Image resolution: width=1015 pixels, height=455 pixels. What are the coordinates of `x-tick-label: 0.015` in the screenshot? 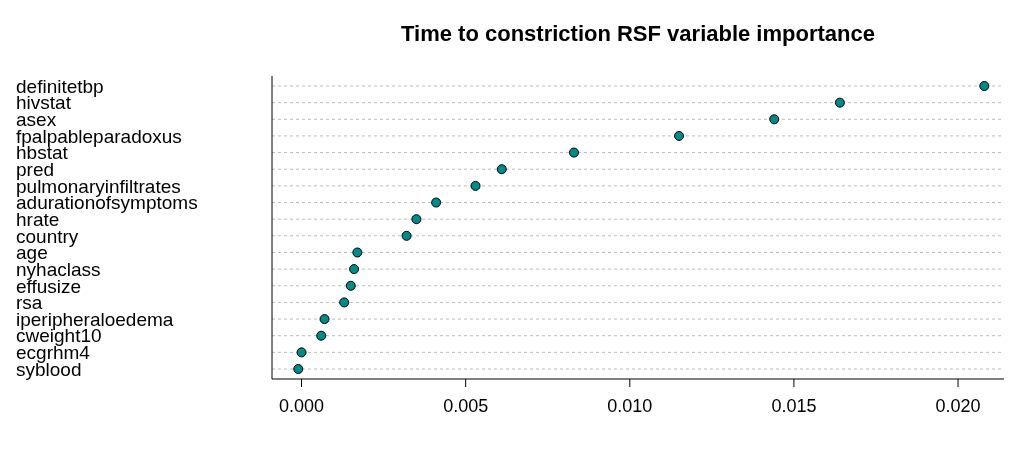 It's located at (794, 405).